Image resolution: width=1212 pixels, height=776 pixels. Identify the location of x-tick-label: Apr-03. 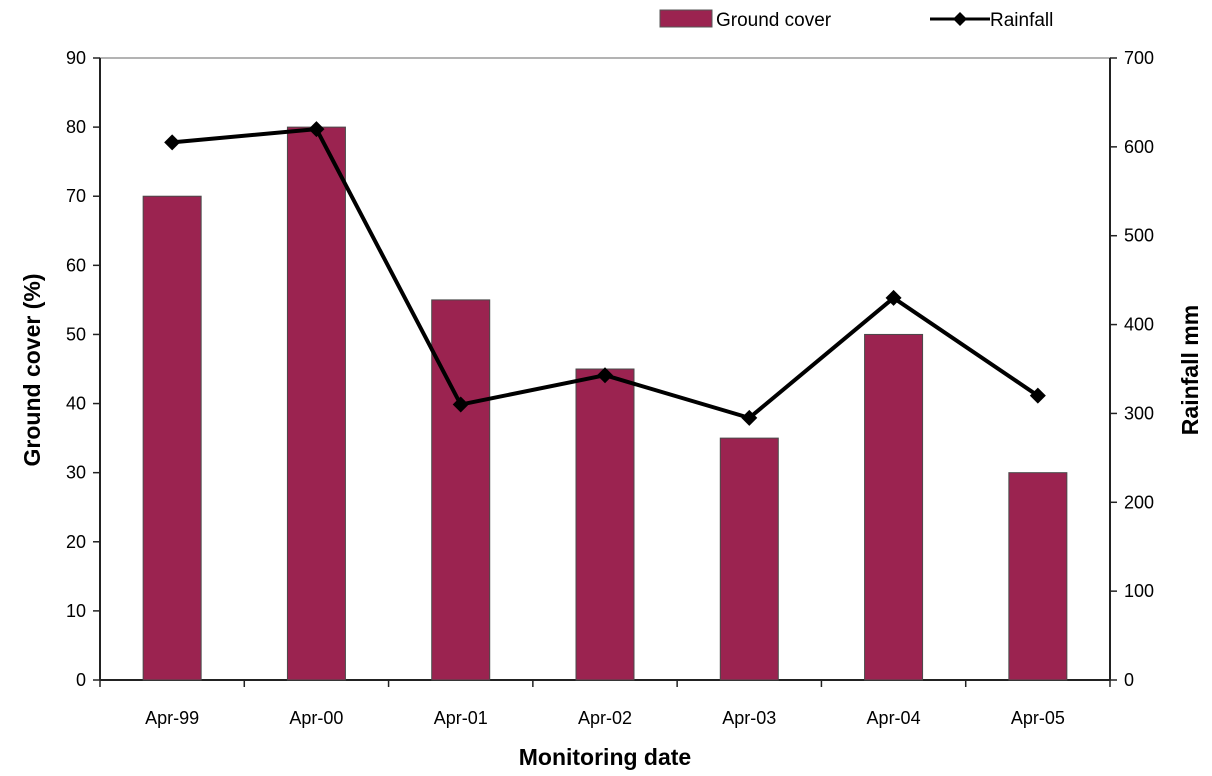
(749, 718).